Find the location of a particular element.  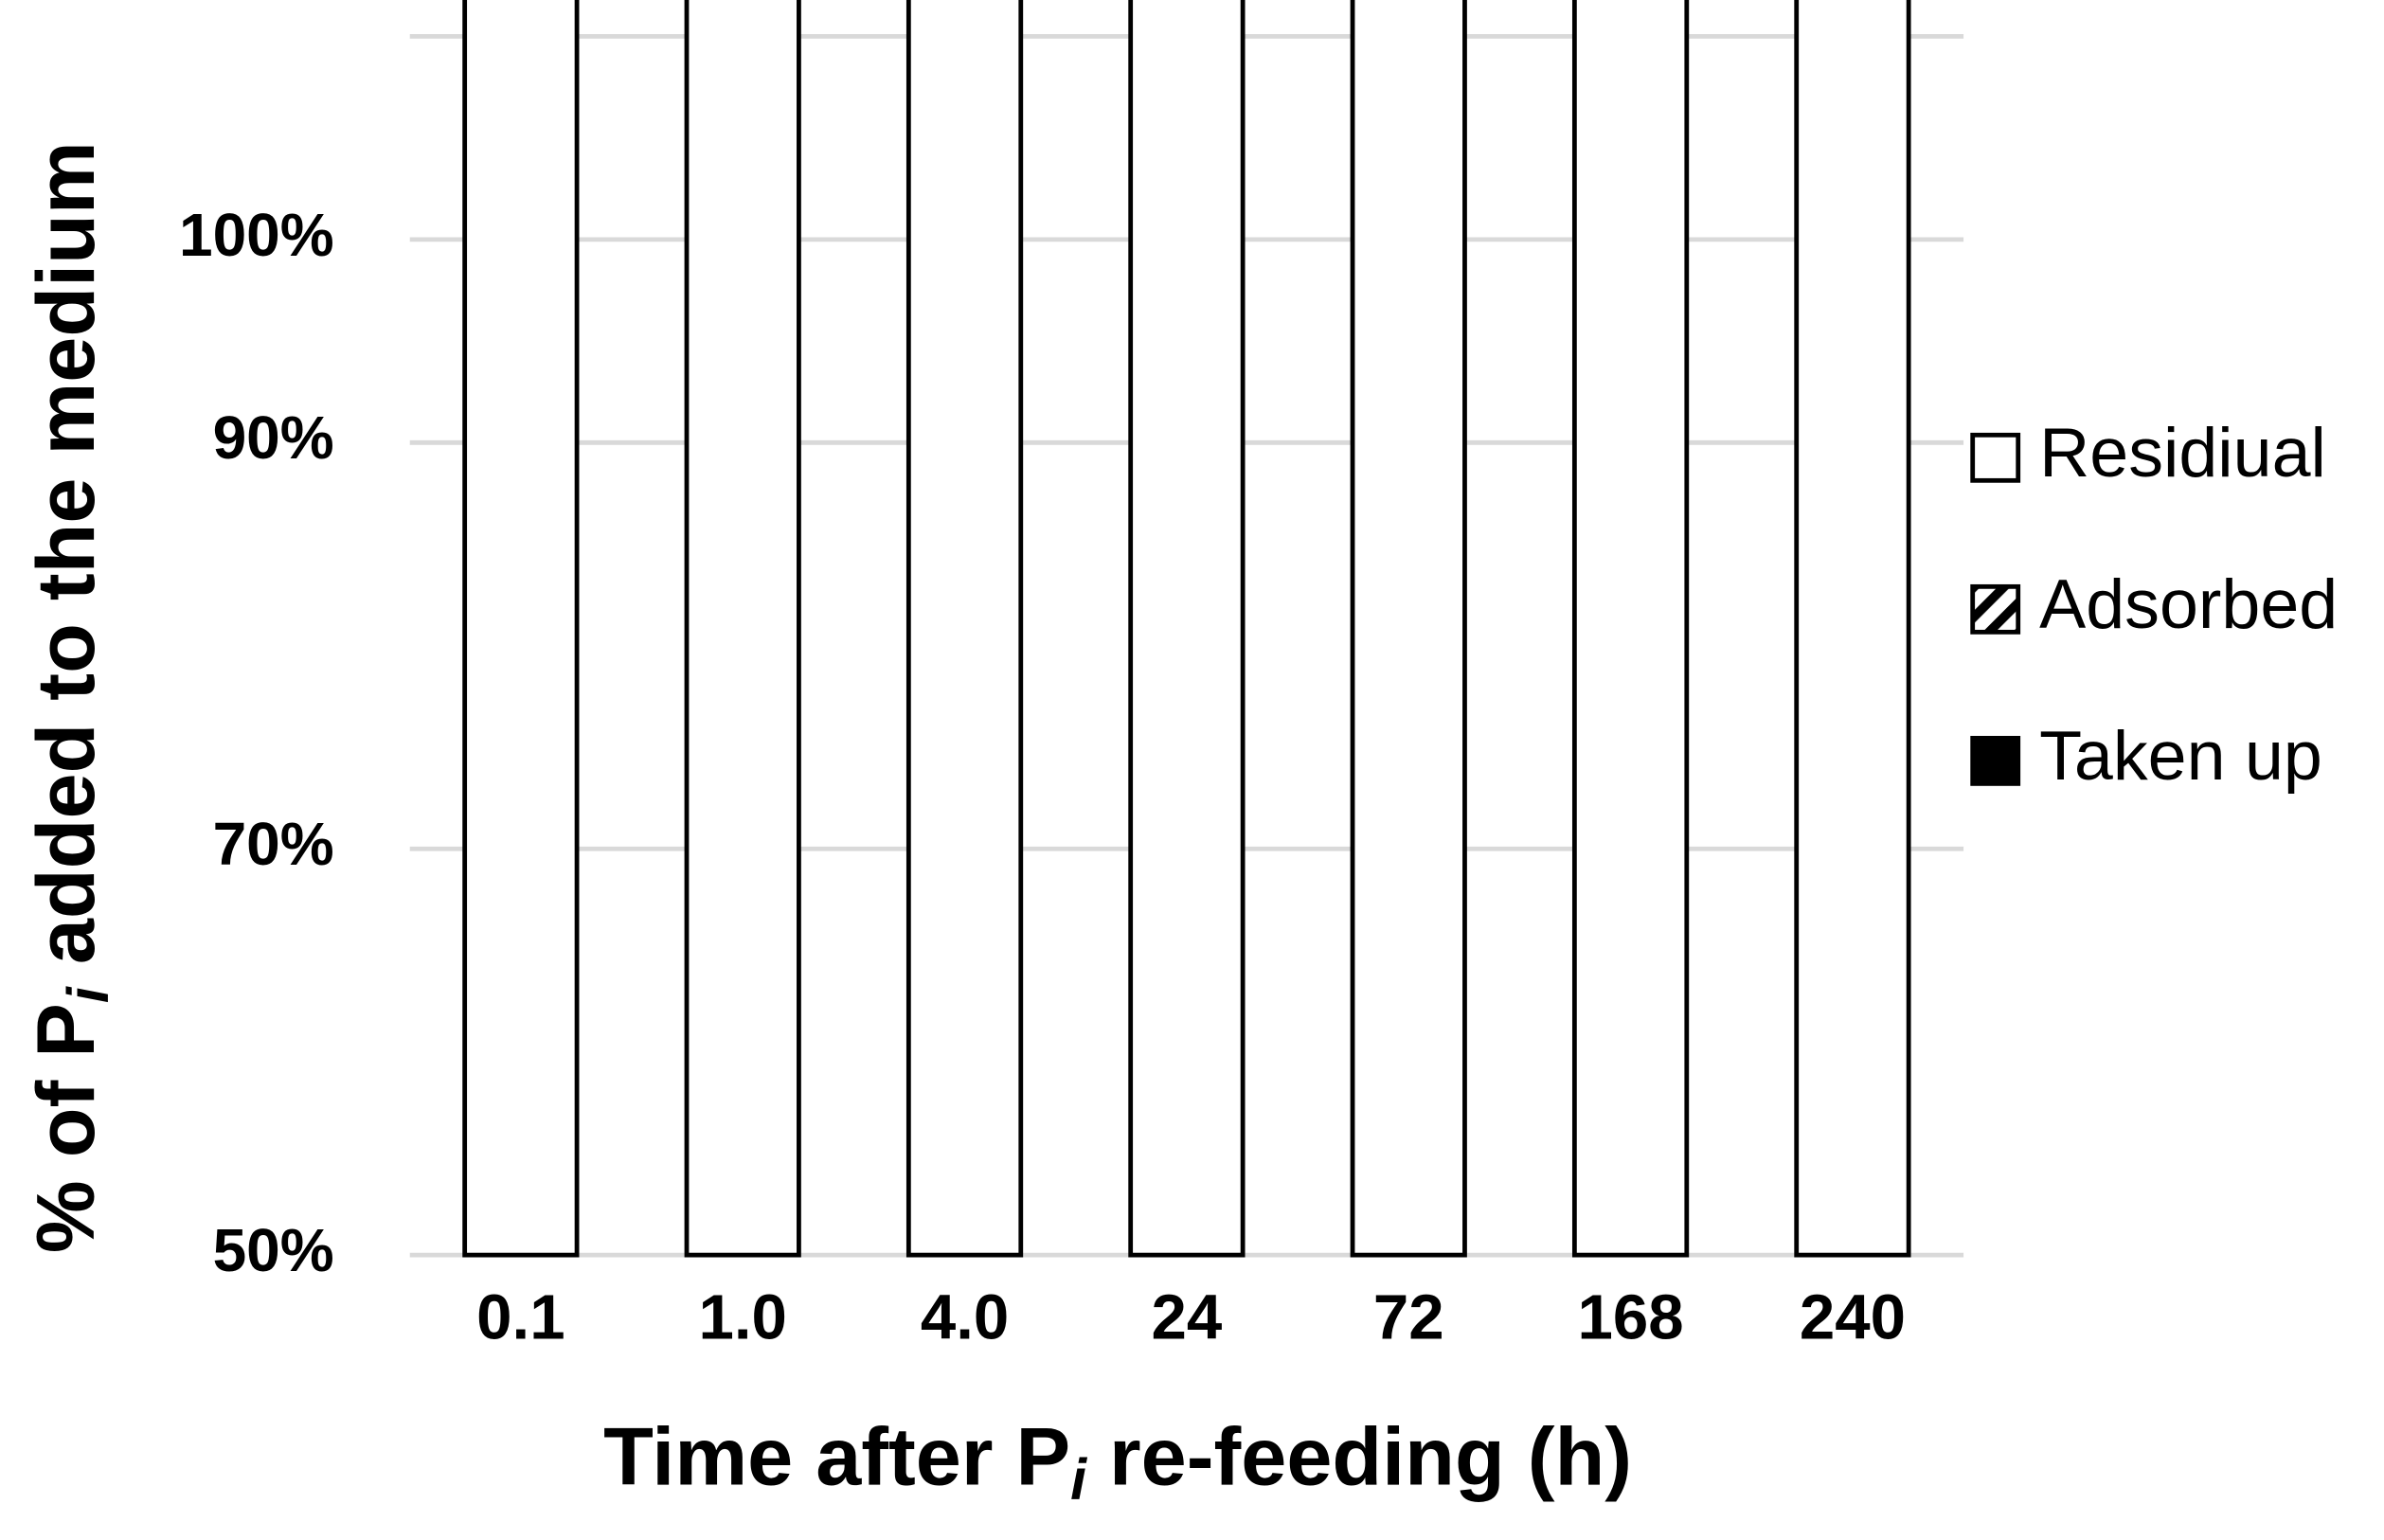

y-tick-label: 100% is located at coordinates (256, 235).